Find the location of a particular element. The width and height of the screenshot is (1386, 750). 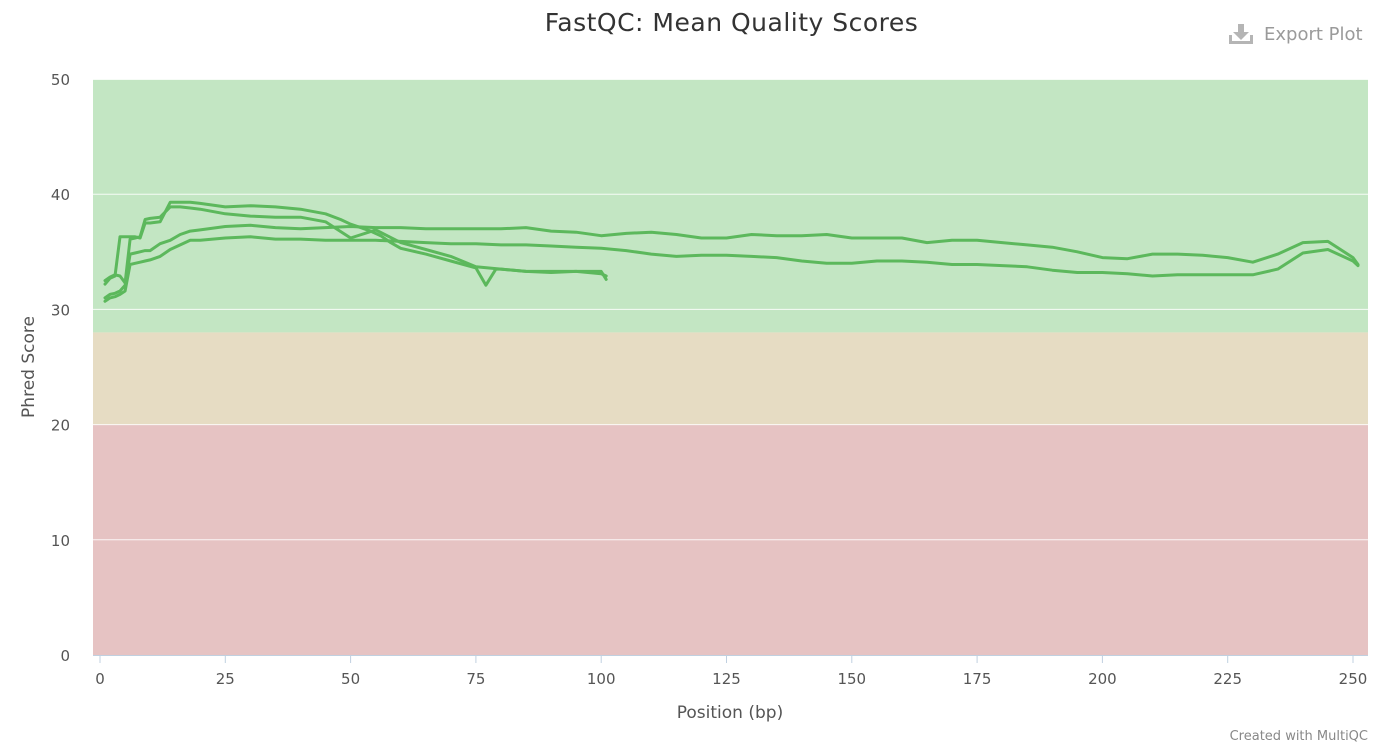

x-tick-label: 50 is located at coordinates (350, 679).